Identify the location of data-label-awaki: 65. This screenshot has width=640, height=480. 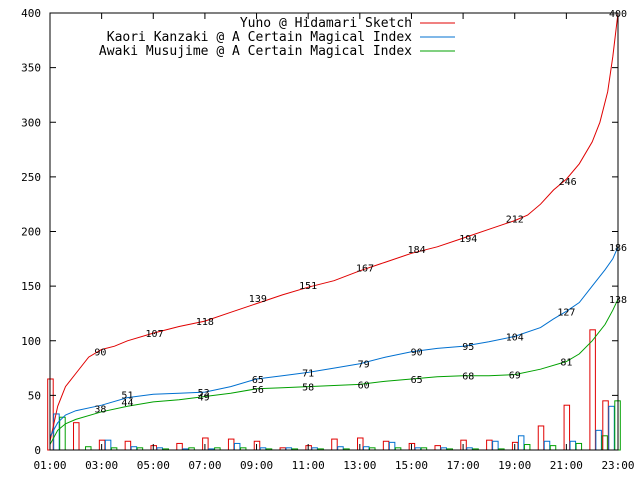
(417, 380).